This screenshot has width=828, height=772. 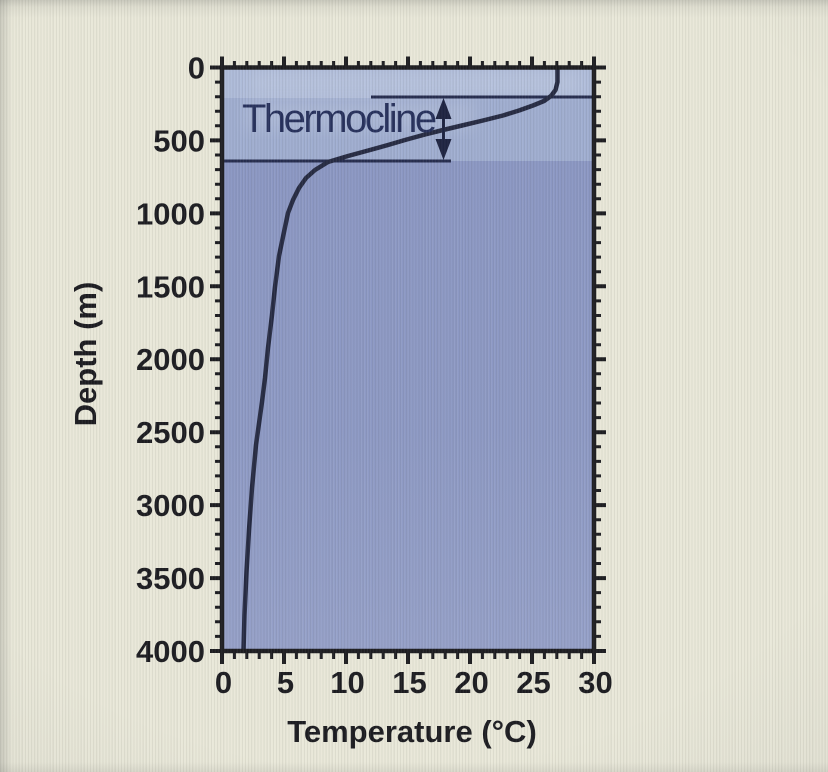 What do you see at coordinates (339, 119) in the screenshot?
I see `svg-text: Thermocline` at bounding box center [339, 119].